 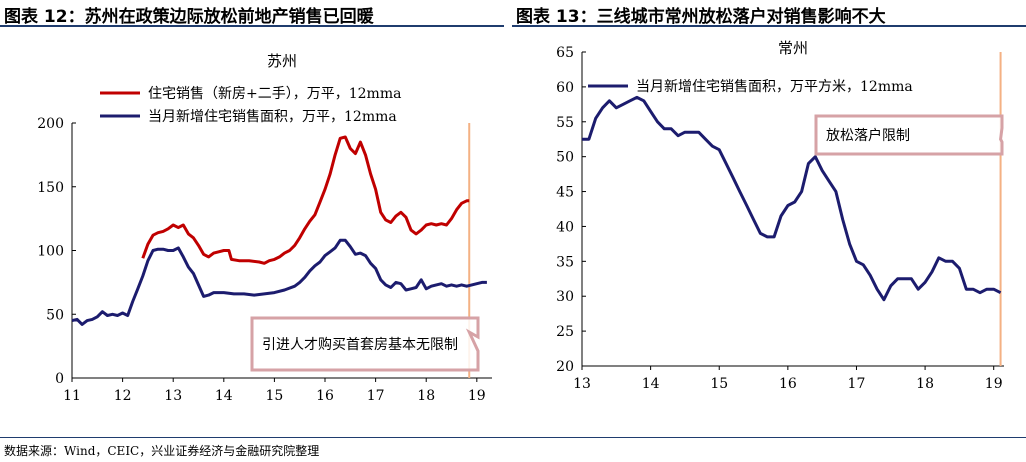 I want to click on legend-label: 当月新增住宅销售面积，万平方米，12mma, so click(x=774, y=87).